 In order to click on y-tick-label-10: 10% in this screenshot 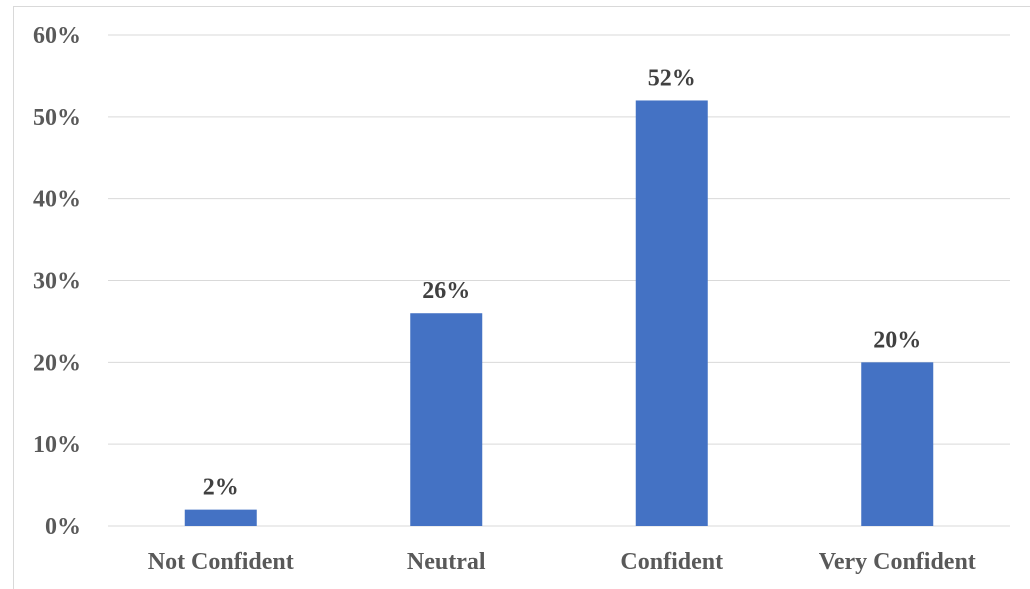, I will do `click(57, 445)`.